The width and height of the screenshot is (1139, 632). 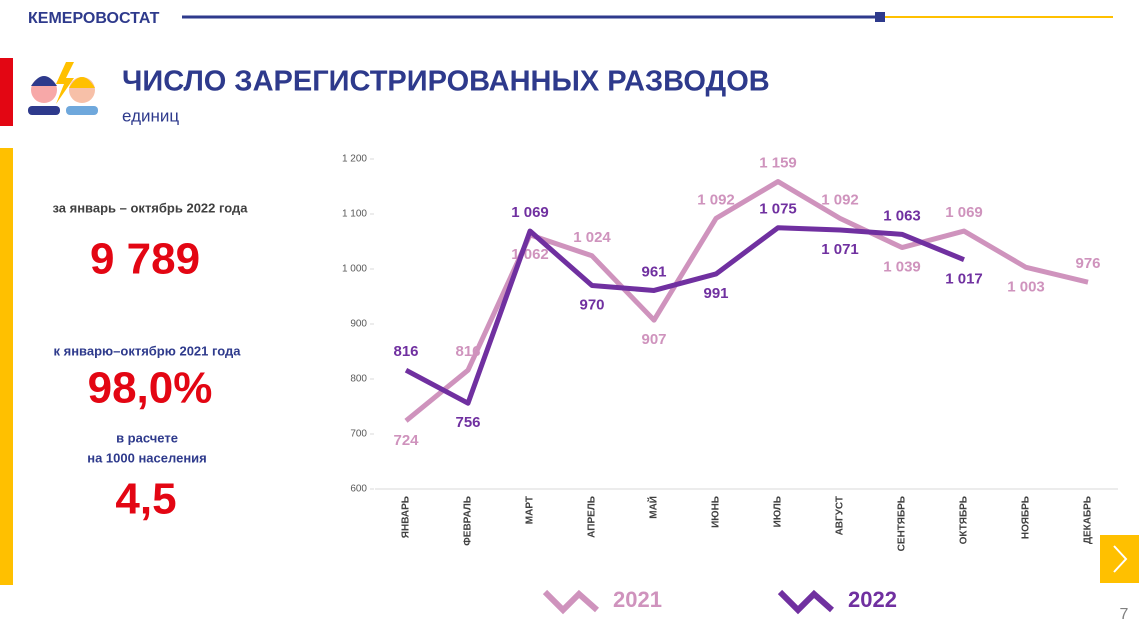 I want to click on y-tick-label: 800, so click(x=358, y=379).